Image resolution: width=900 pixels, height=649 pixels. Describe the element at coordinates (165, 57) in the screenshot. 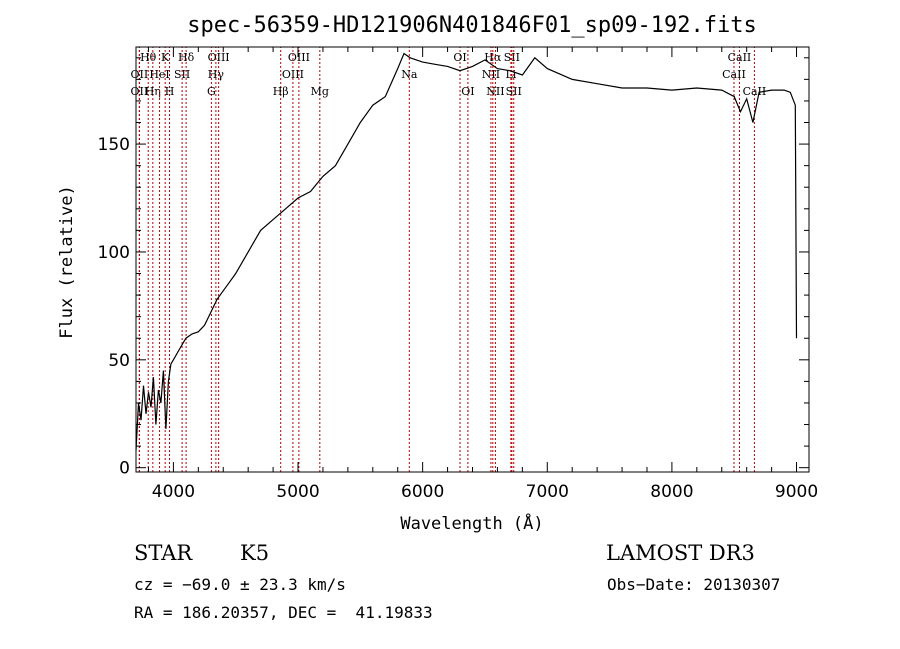

I see `line-mark-label: K` at that location.